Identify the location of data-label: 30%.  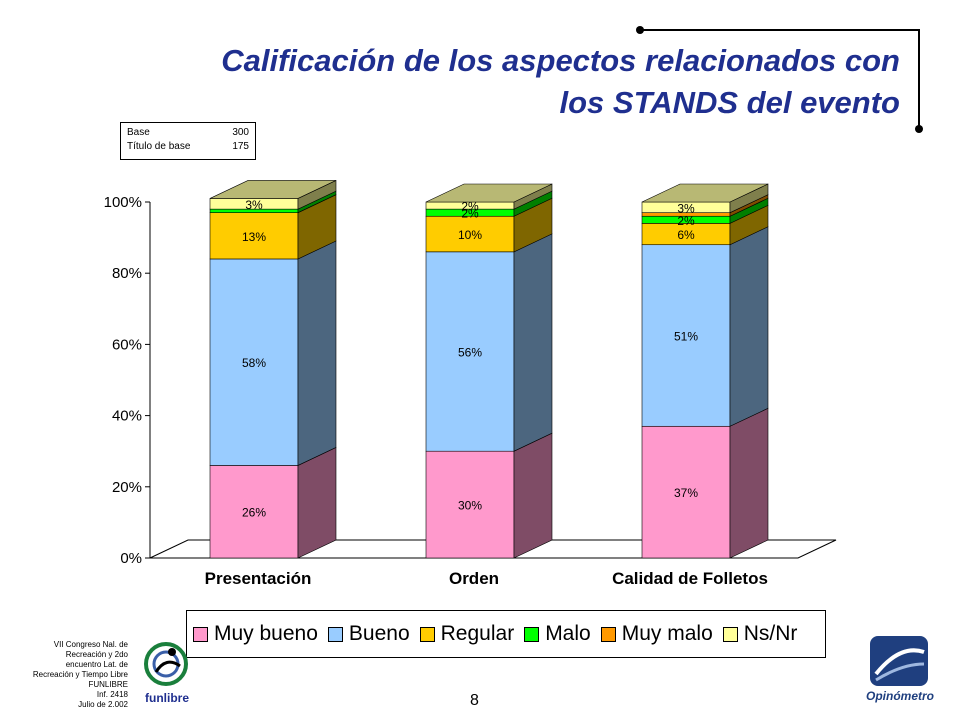
(470, 506).